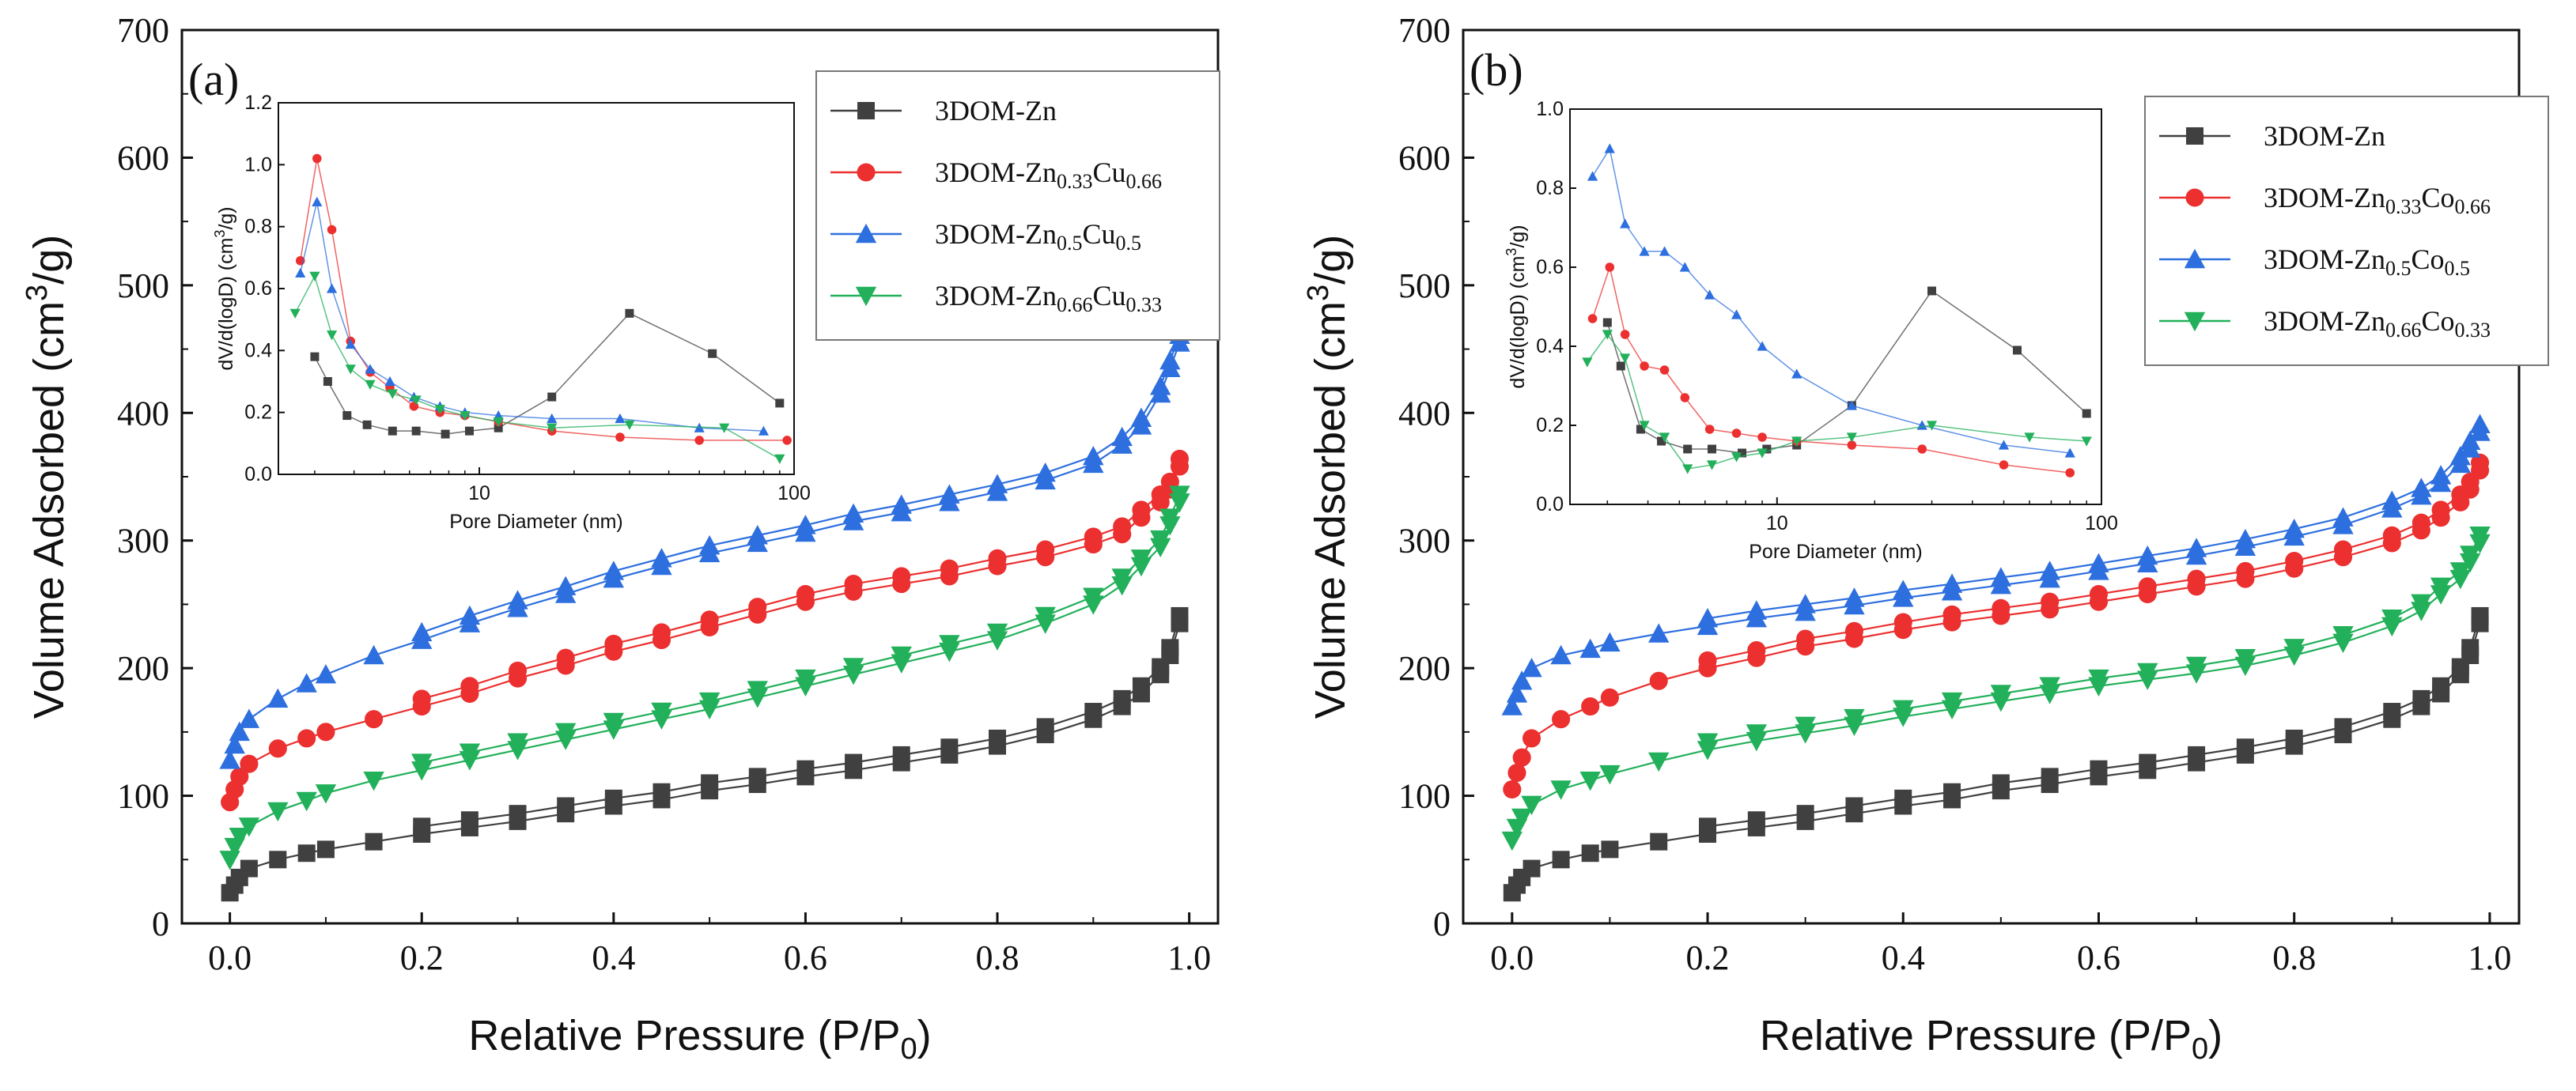  Describe the element at coordinates (2473, 206) in the screenshot. I see `legend-label-sub2: 0.66` at that location.